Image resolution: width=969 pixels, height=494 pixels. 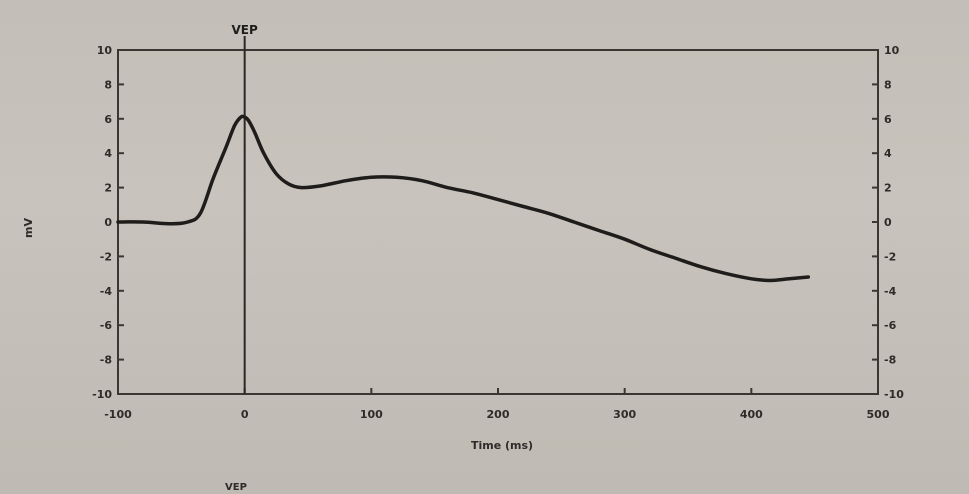 What do you see at coordinates (105, 50) in the screenshot?
I see `y-tick-label: 10` at bounding box center [105, 50].